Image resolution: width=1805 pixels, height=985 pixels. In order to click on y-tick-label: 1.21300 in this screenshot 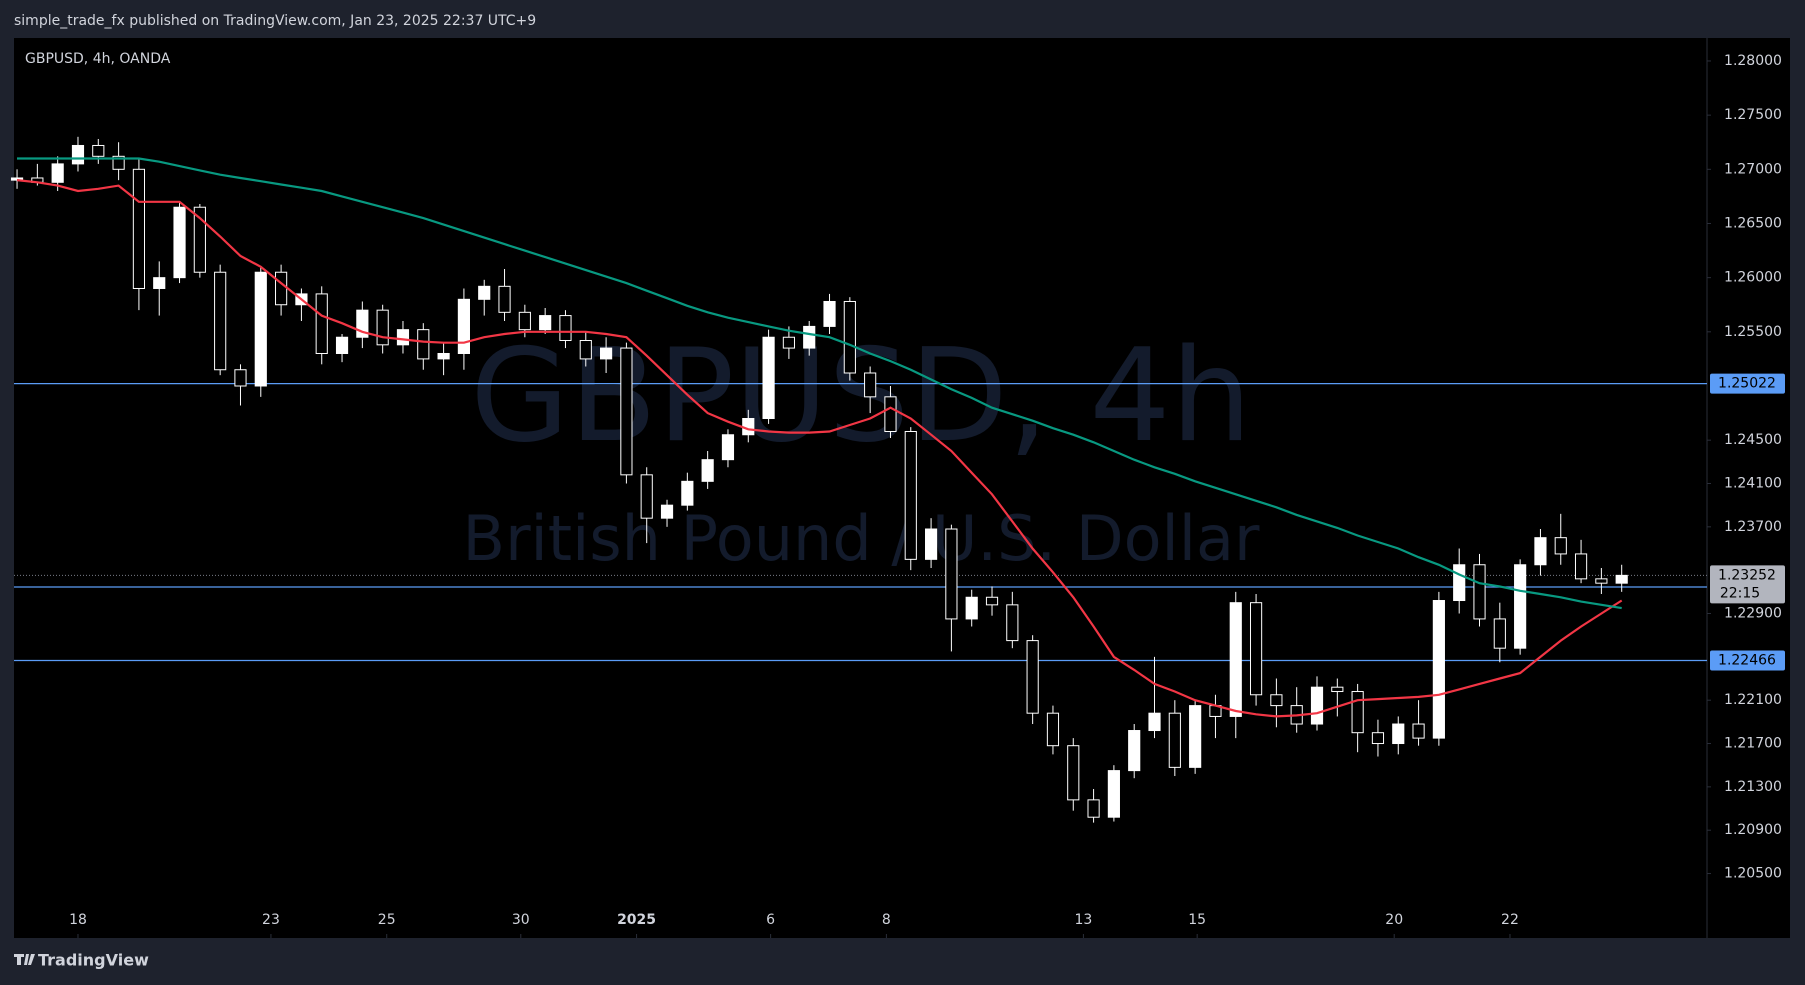, I will do `click(1753, 787)`.